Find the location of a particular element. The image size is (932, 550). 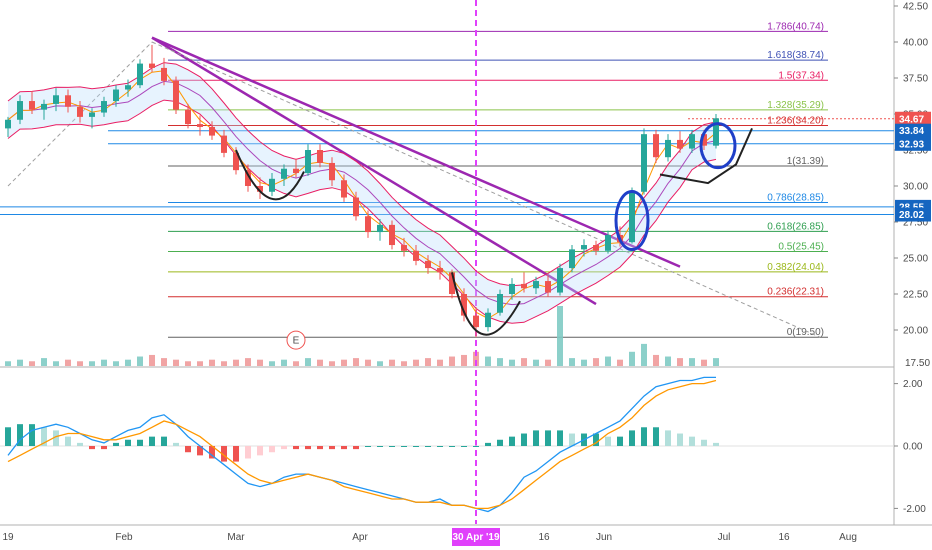

cup-pattern-bottom is located at coordinates (486, 304).